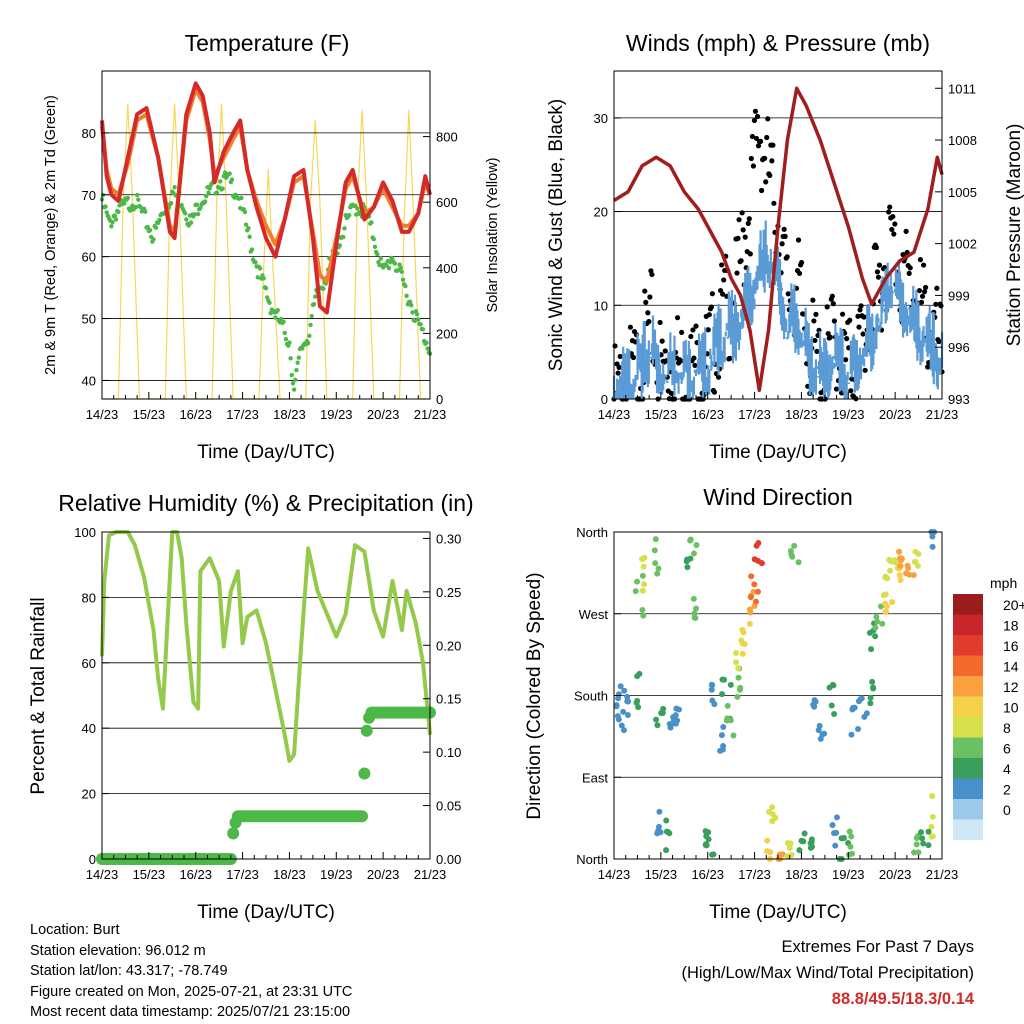  I want to click on pressure-series, so click(778, 239).